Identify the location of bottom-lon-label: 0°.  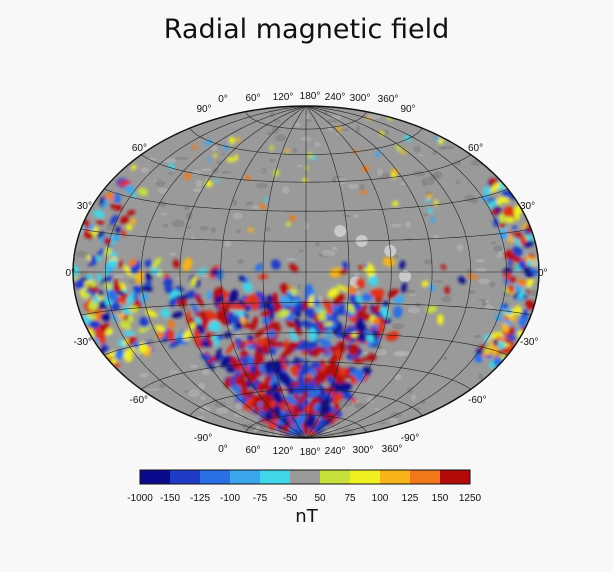
(223, 449).